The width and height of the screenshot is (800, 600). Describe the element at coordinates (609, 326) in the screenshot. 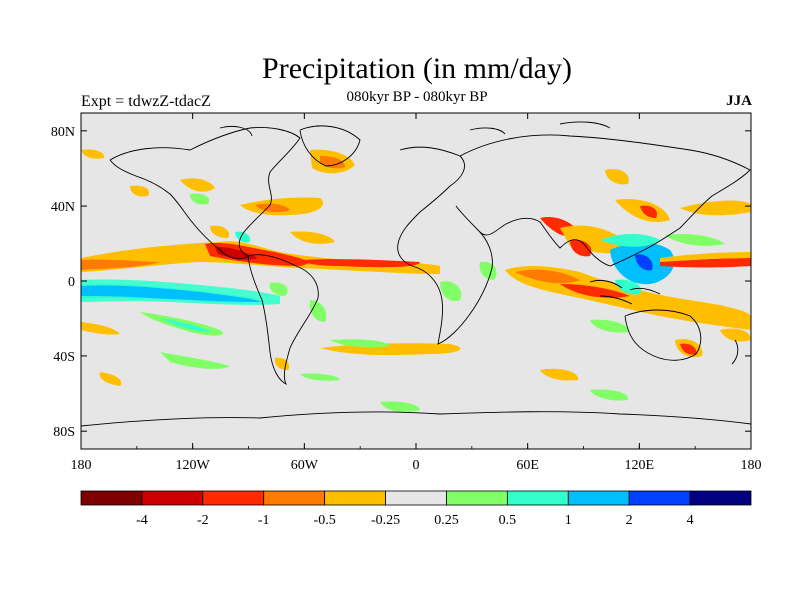

I see `patch-southern-indian-green2` at that location.